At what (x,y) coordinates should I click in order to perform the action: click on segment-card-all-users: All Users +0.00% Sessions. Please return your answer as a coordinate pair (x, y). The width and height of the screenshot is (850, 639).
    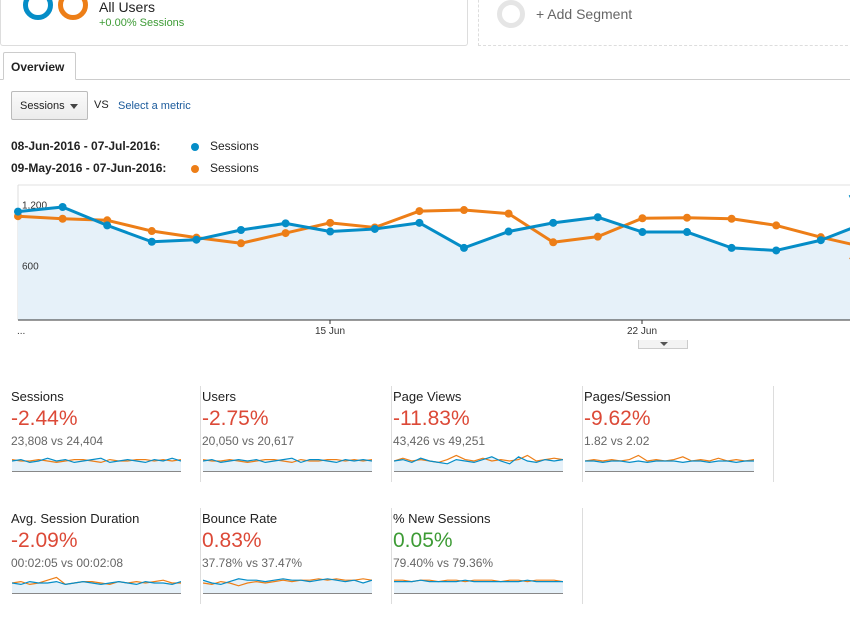
    Looking at the image, I should click on (234, 23).